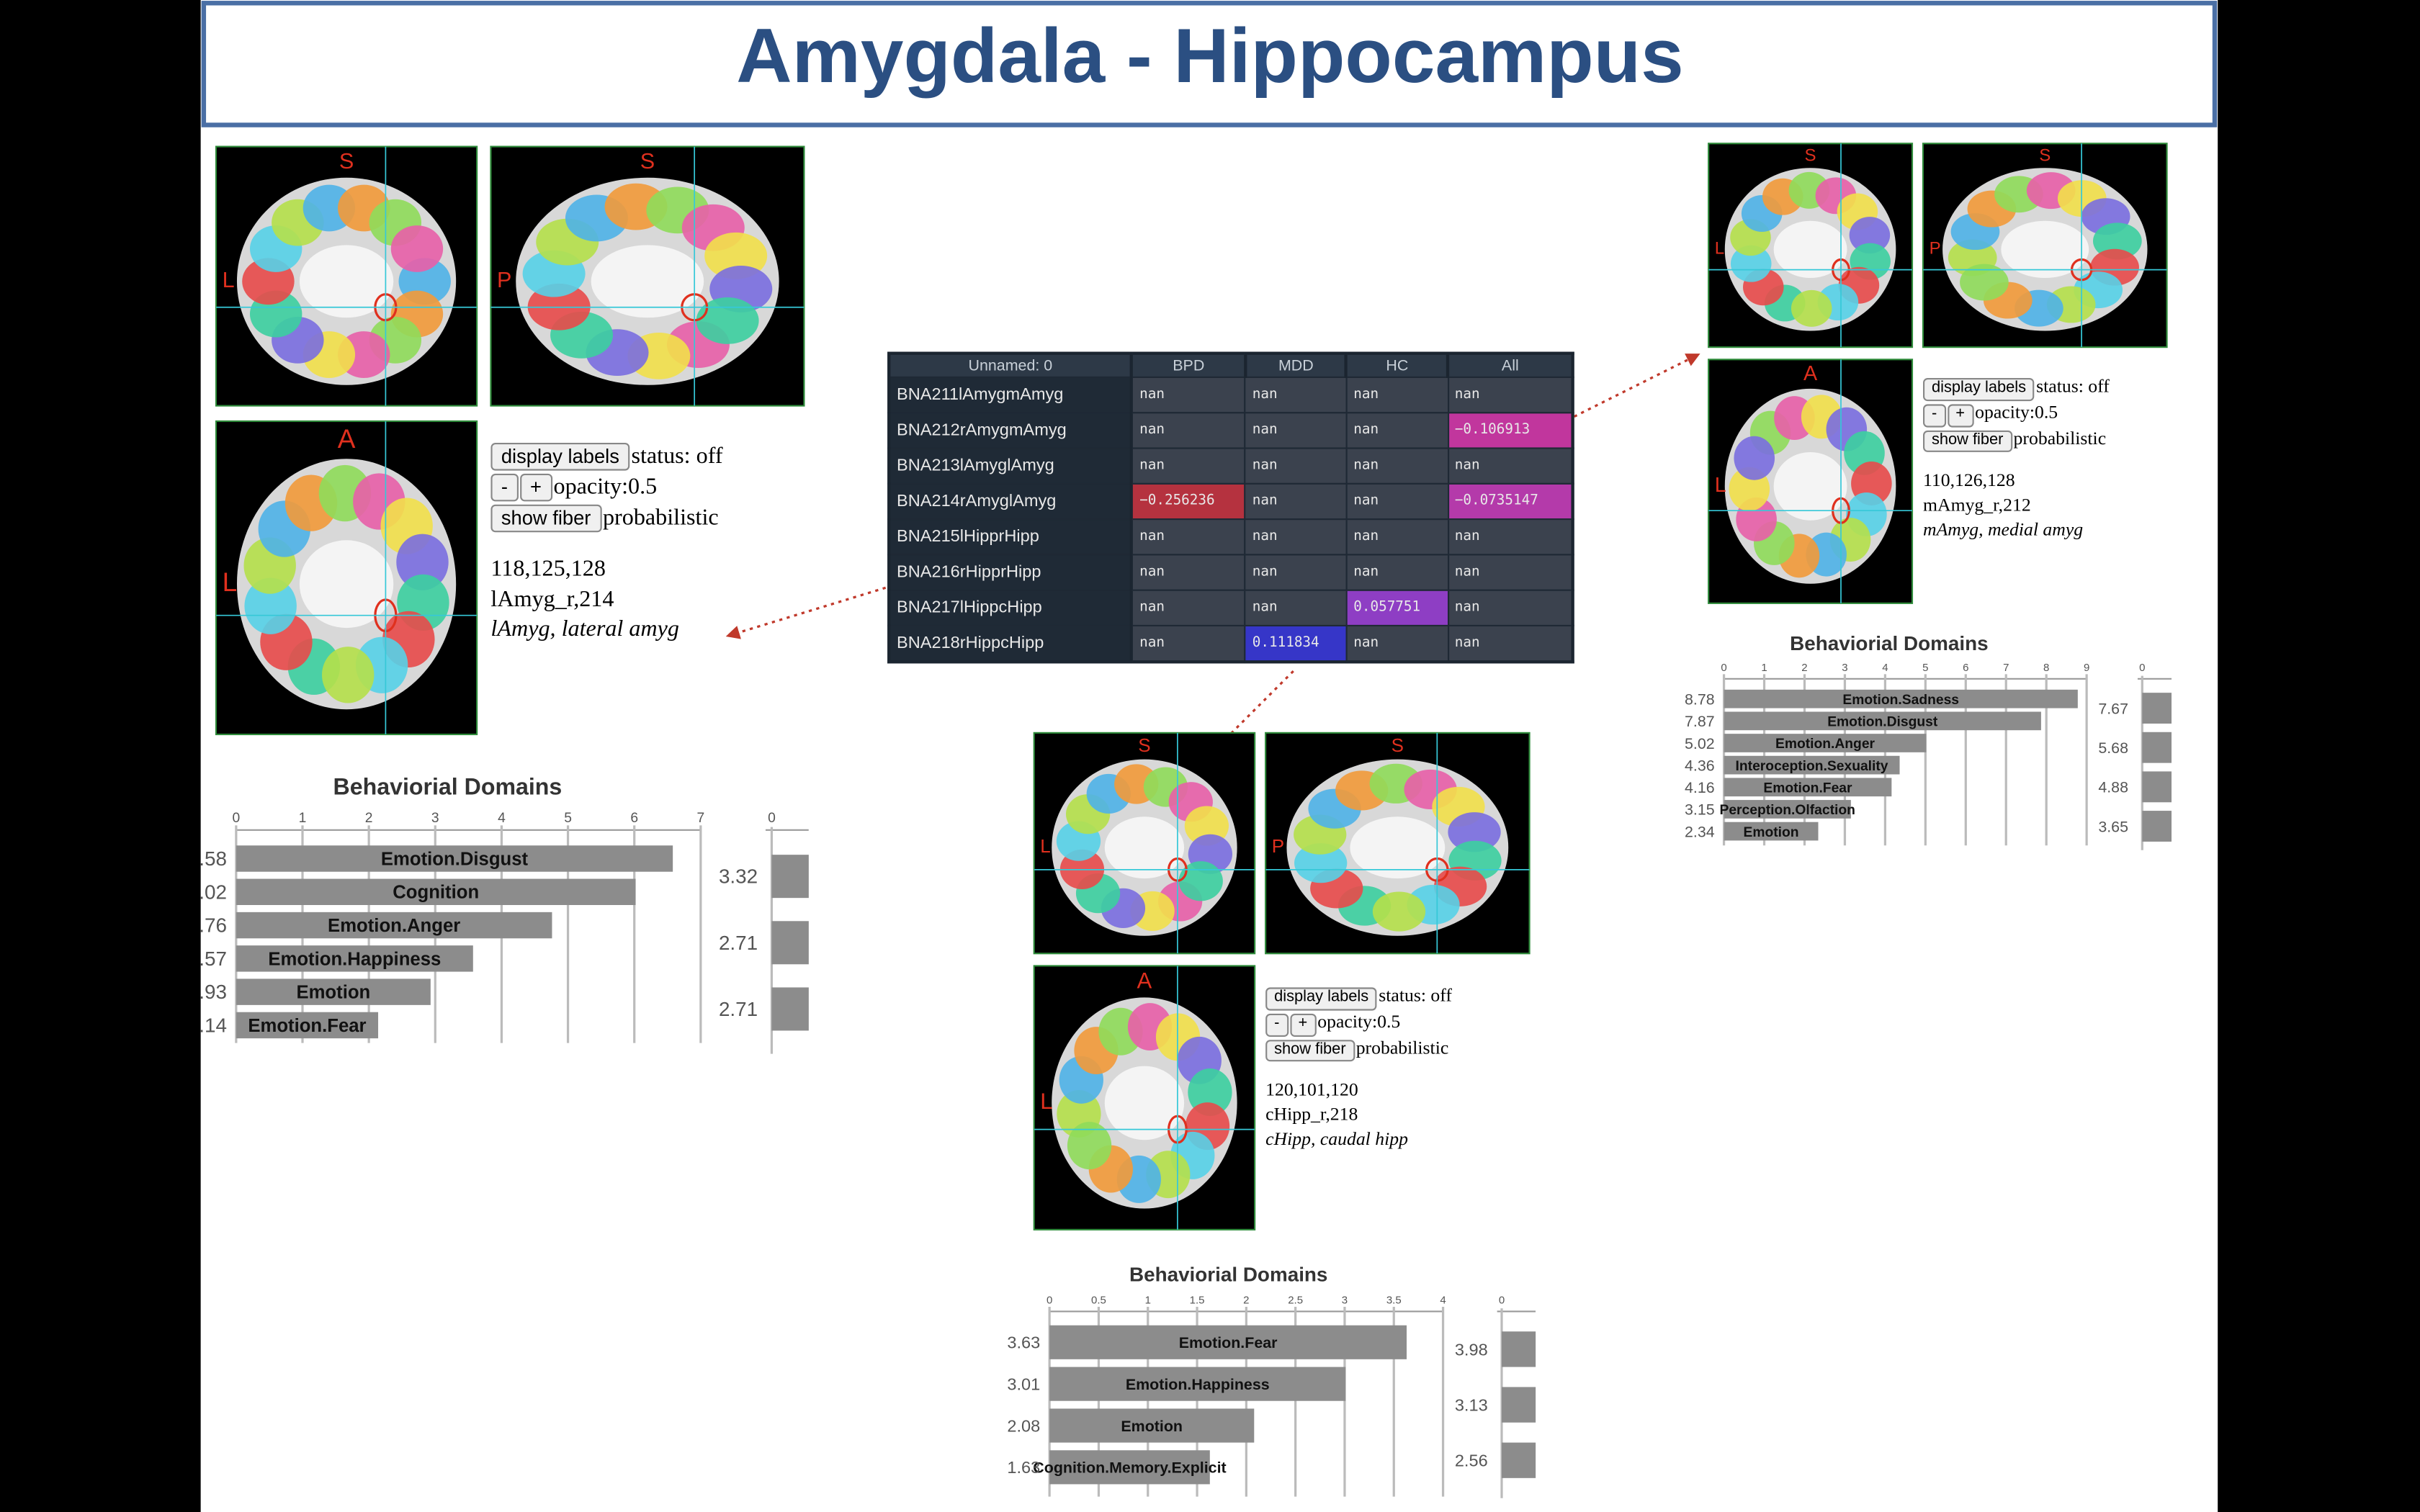 Image resolution: width=2420 pixels, height=1512 pixels. Describe the element at coordinates (738, 876) in the screenshot. I see `value-label: 3.32` at that location.